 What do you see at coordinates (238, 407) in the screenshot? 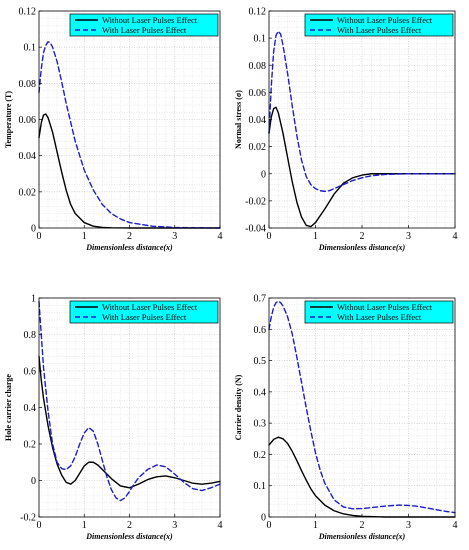
I see `chart-4-y-axis-label: Carrier density (N)` at bounding box center [238, 407].